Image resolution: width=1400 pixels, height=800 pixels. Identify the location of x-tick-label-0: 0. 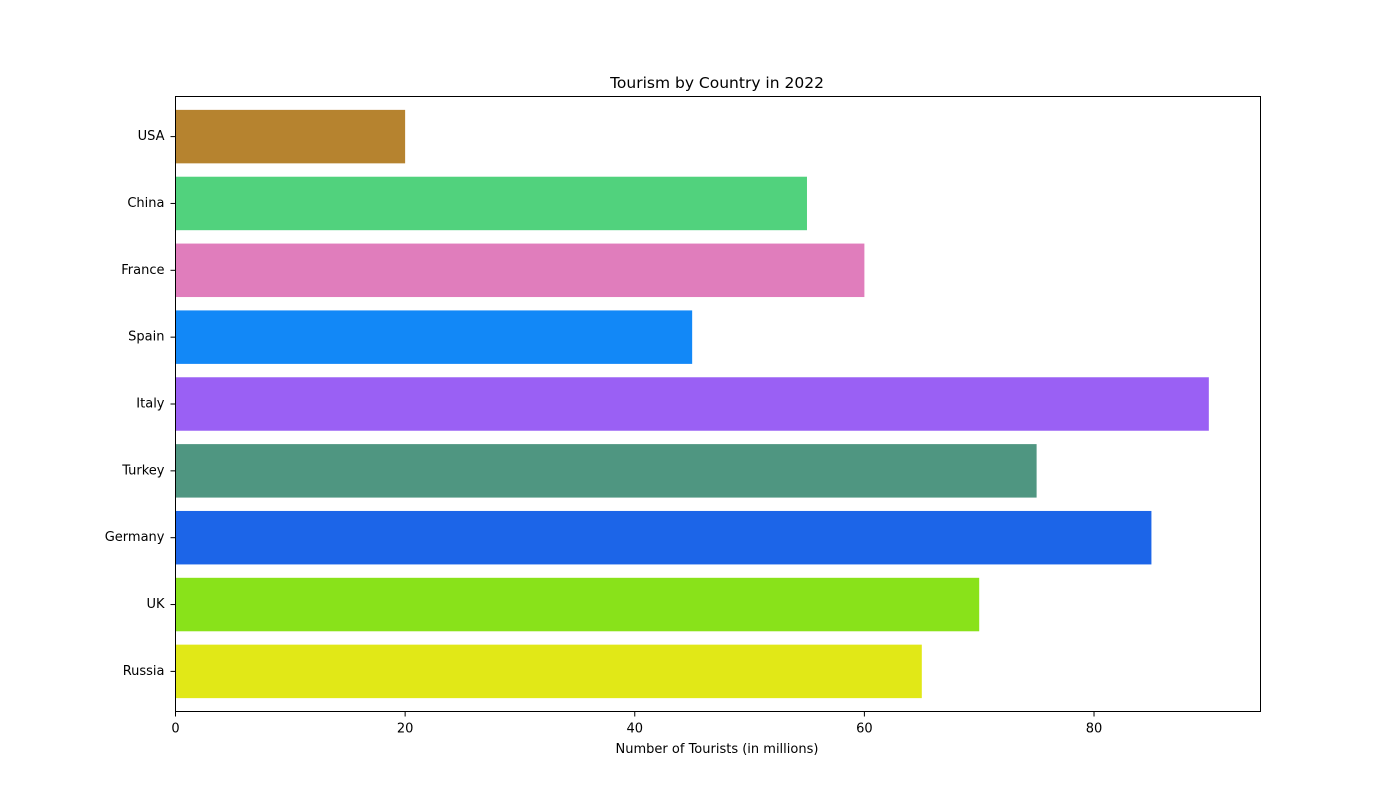
(175, 729).